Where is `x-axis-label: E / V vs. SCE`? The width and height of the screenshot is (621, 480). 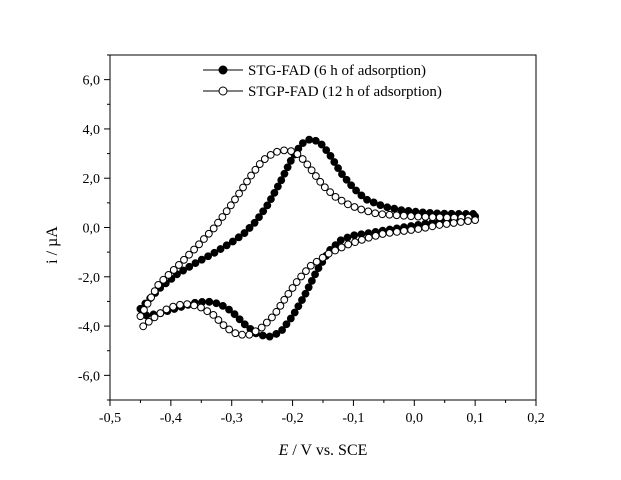 x-axis-label: E / V vs. SCE is located at coordinates (323, 450).